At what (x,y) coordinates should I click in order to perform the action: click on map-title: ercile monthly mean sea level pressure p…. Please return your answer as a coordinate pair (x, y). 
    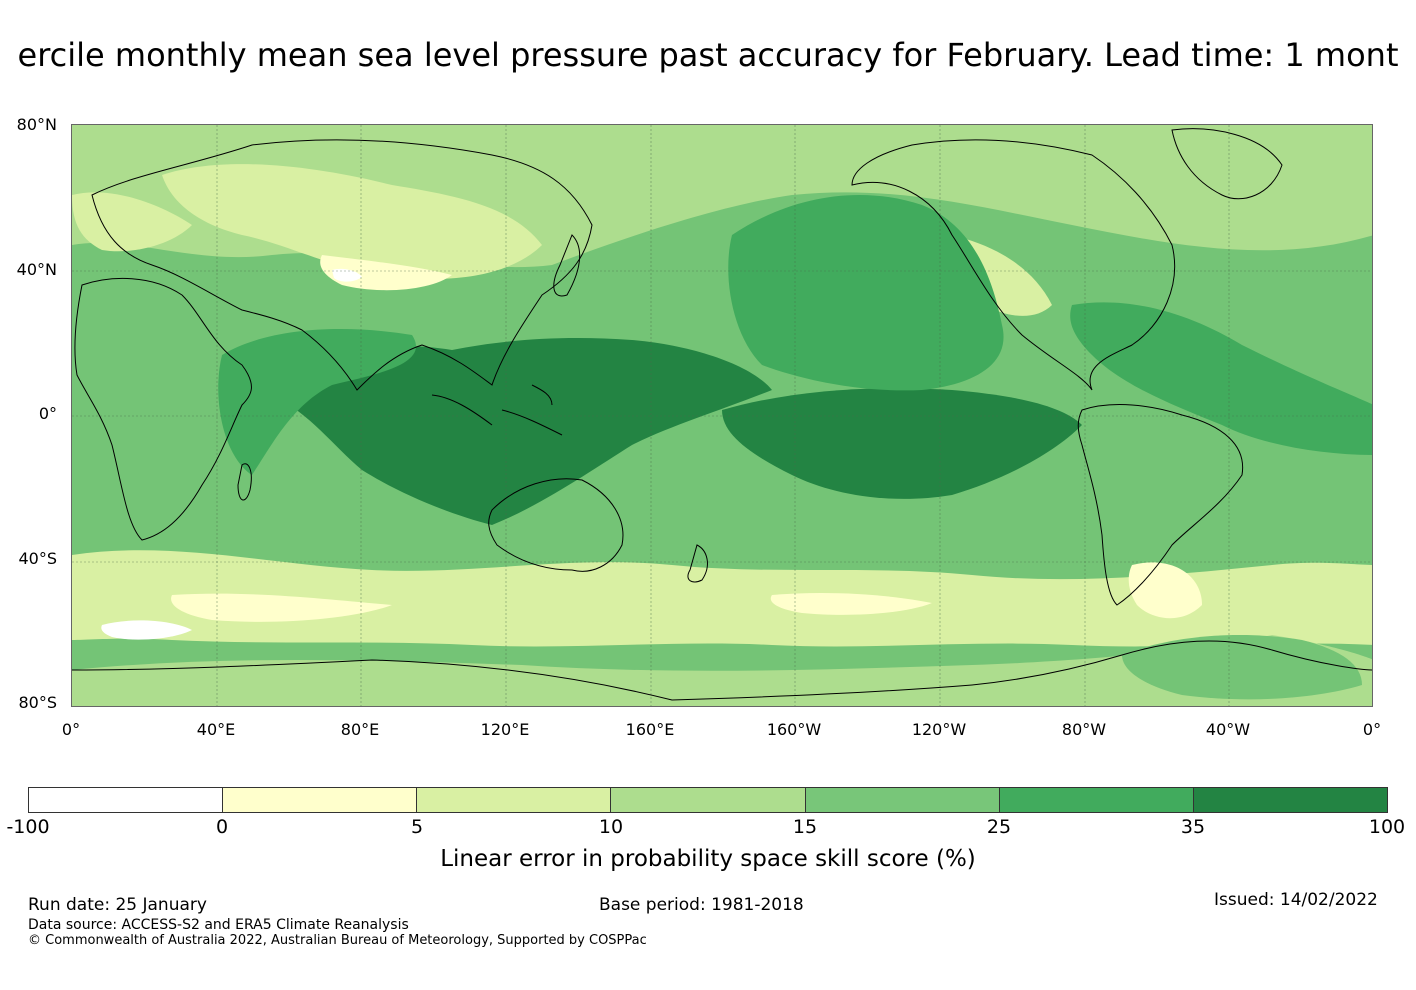
    Looking at the image, I should click on (708, 55).